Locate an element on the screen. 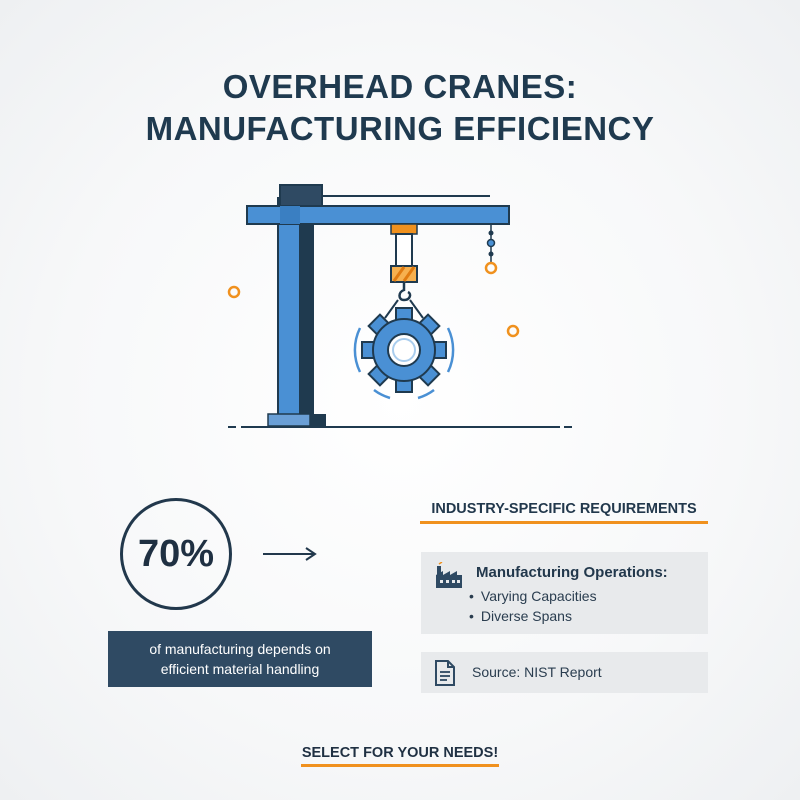  requirements-heading: INDUSTRY-SPECIFIC REQUIREMENTS is located at coordinates (564, 512).